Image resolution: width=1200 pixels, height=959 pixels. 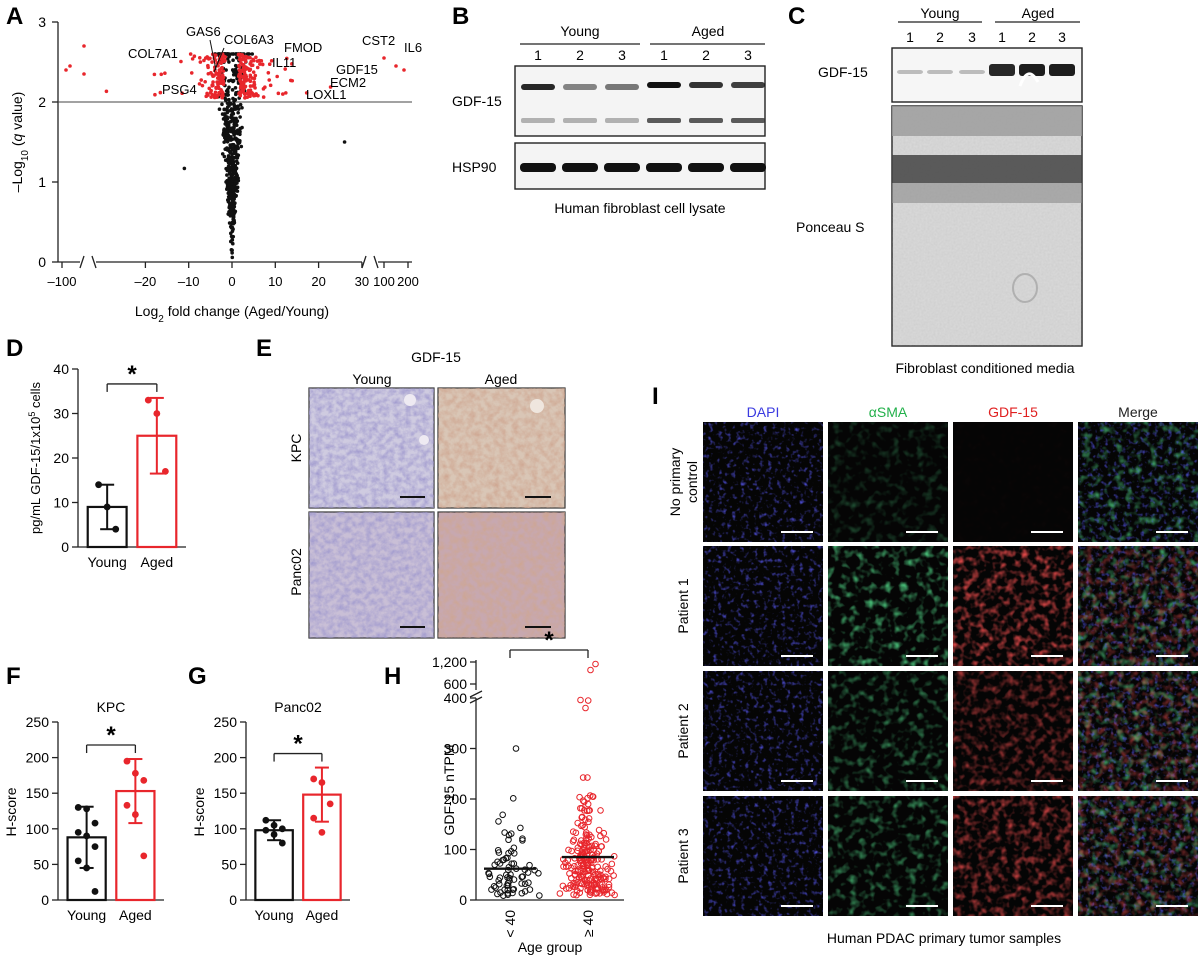 What do you see at coordinates (32, 414) in the screenshot?
I see `y-label-sup: 5` at bounding box center [32, 414].